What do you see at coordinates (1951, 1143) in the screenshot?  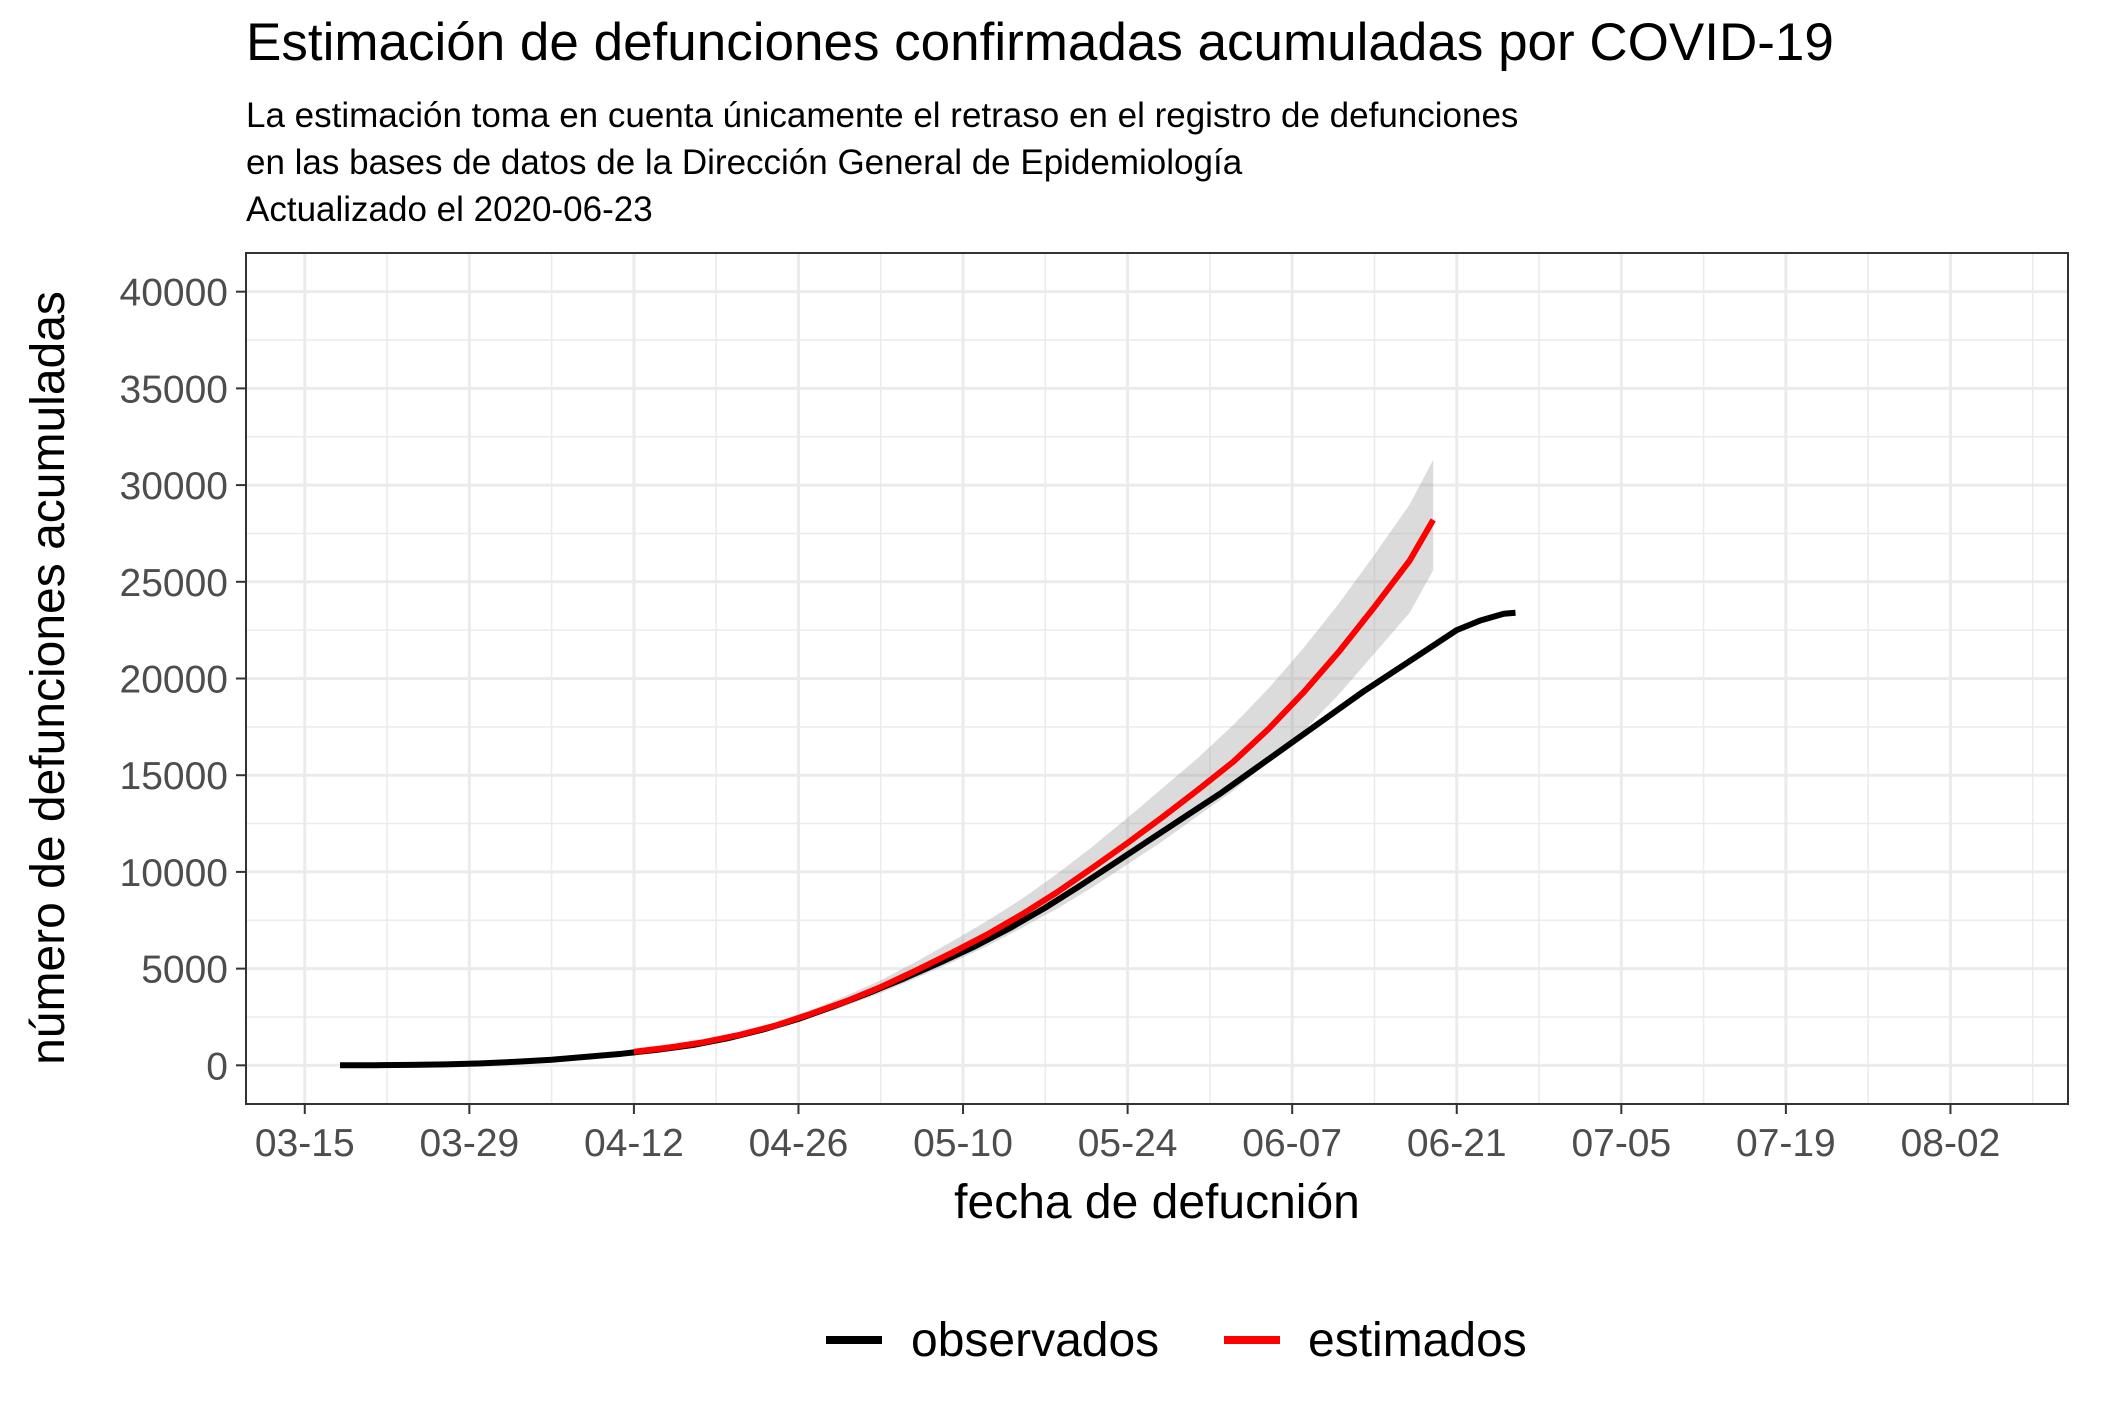 I see `x-tick-label: 08-02` at bounding box center [1951, 1143].